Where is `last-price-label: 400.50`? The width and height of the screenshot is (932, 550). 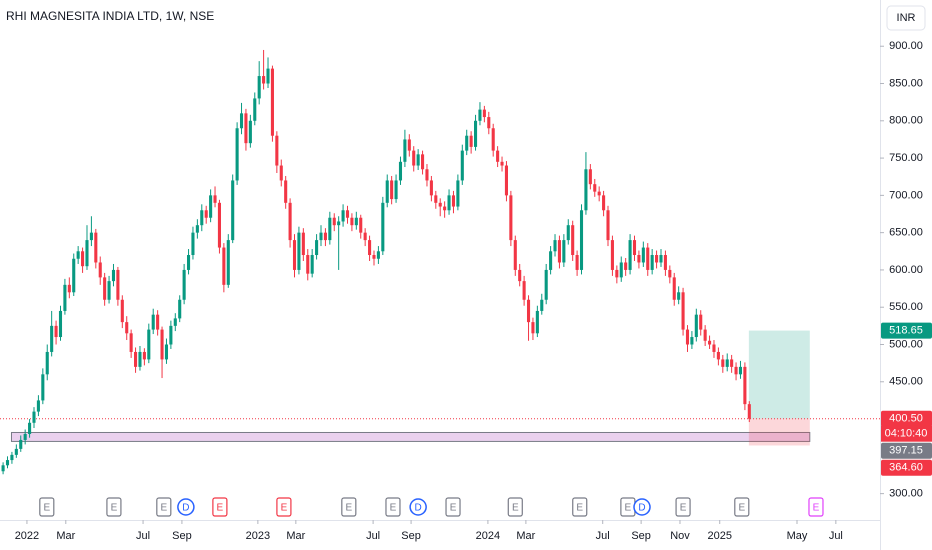
last-price-label: 400.50 is located at coordinates (906, 419).